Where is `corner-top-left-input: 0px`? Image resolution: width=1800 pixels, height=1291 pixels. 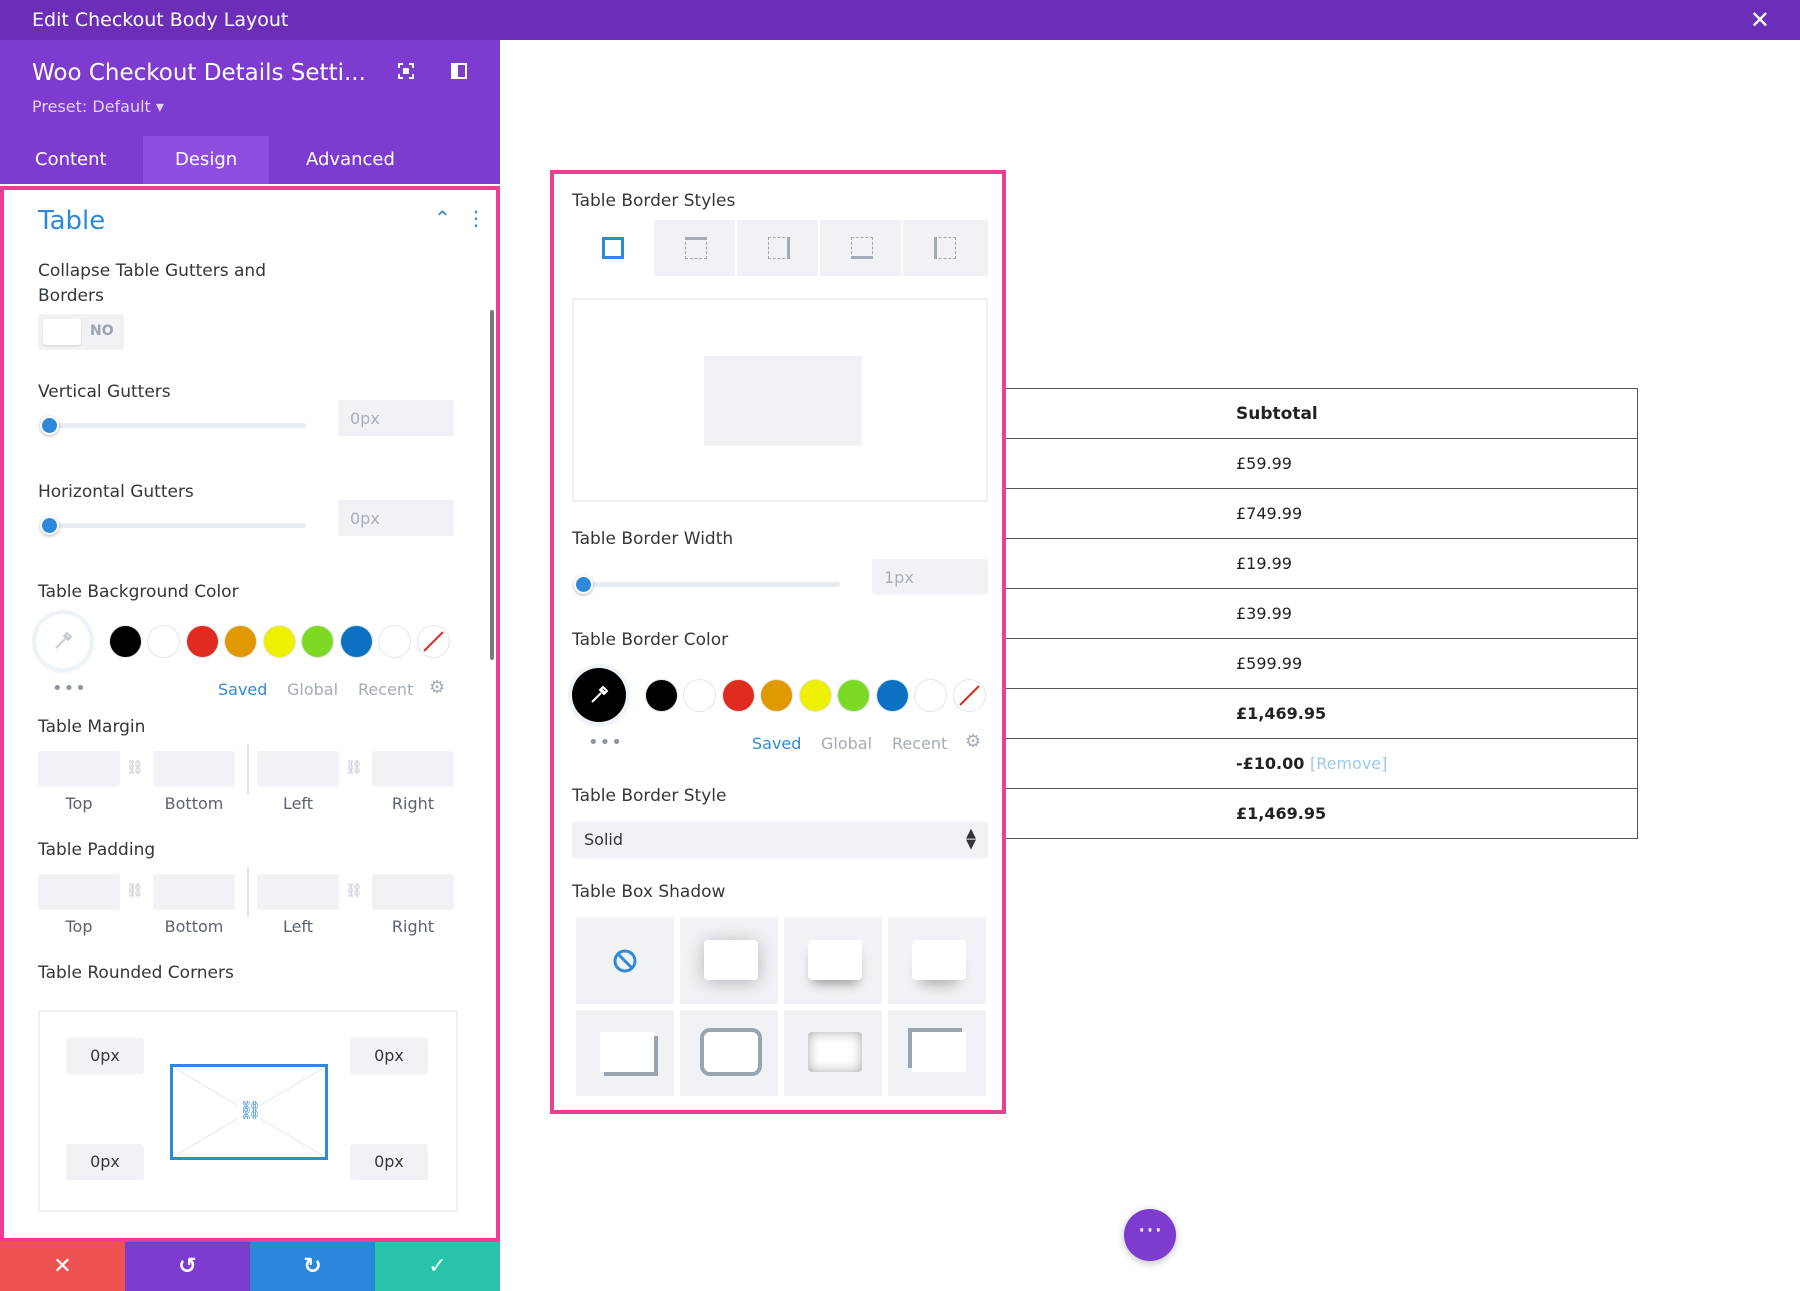
corner-top-left-input: 0px is located at coordinates (105, 1056).